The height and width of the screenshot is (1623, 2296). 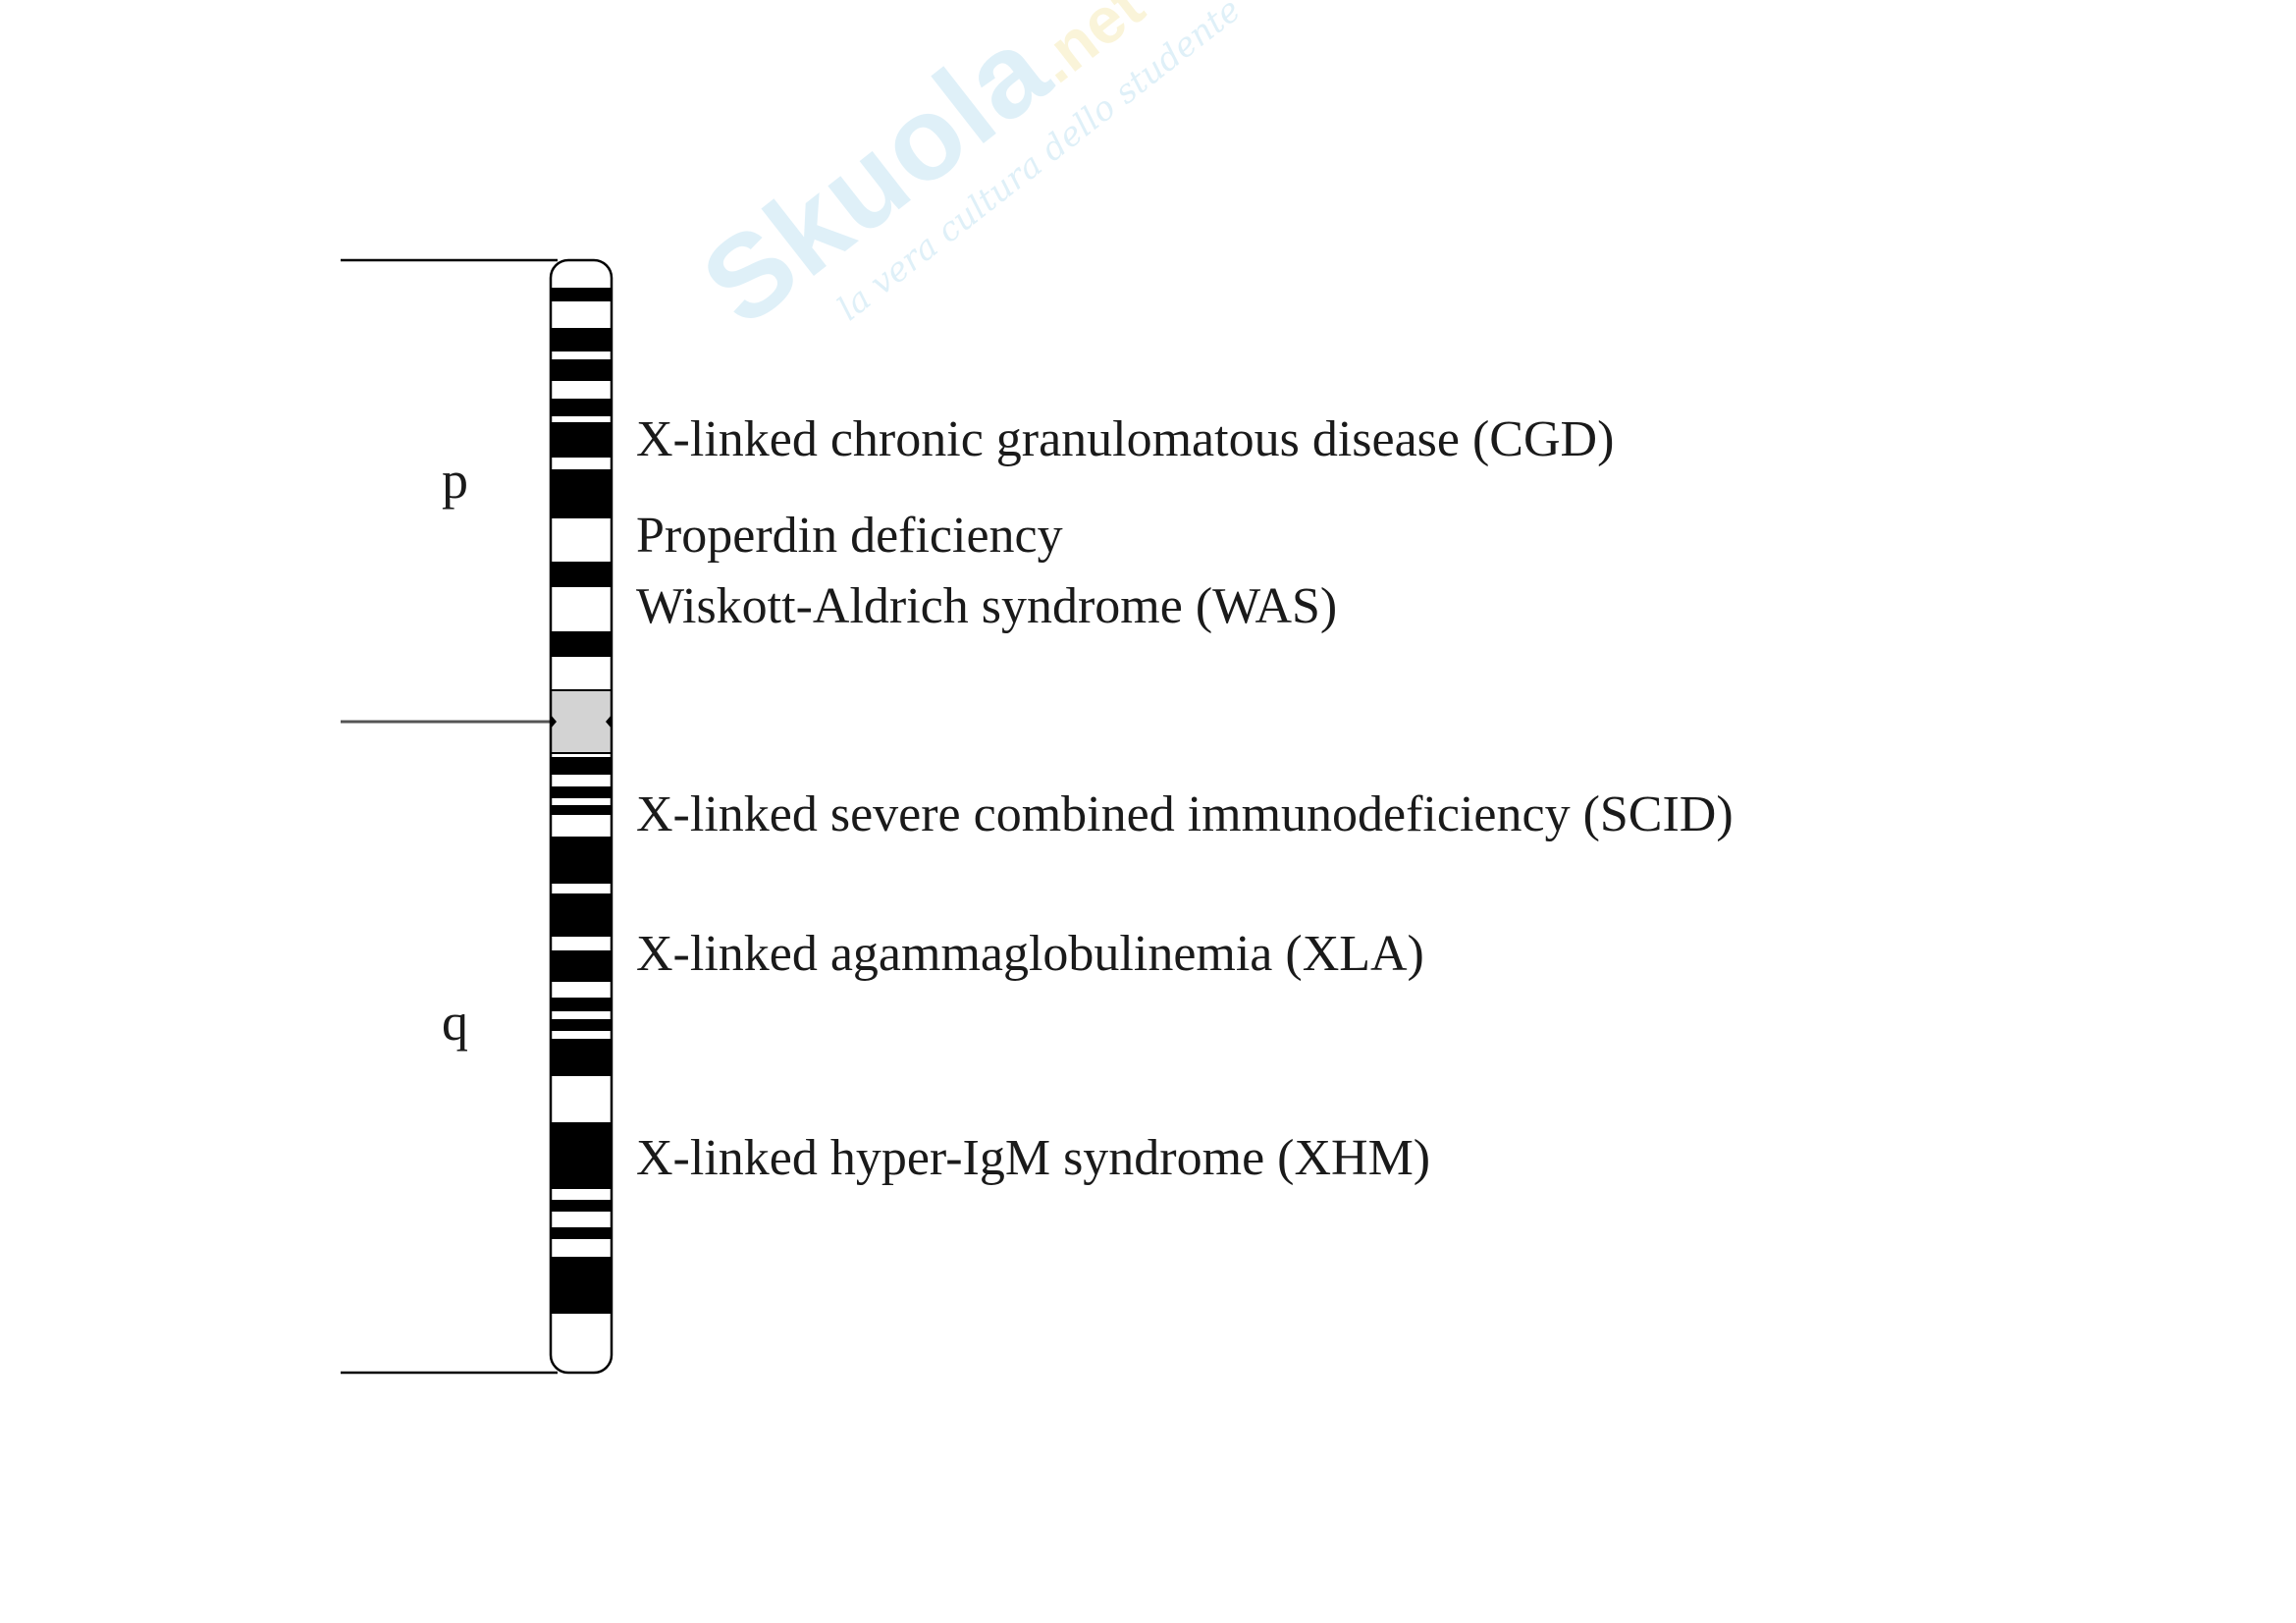 I want to click on disease-label-xhm: X-linked hyper-IgM syndrome (XHM), so click(x=1034, y=1158).